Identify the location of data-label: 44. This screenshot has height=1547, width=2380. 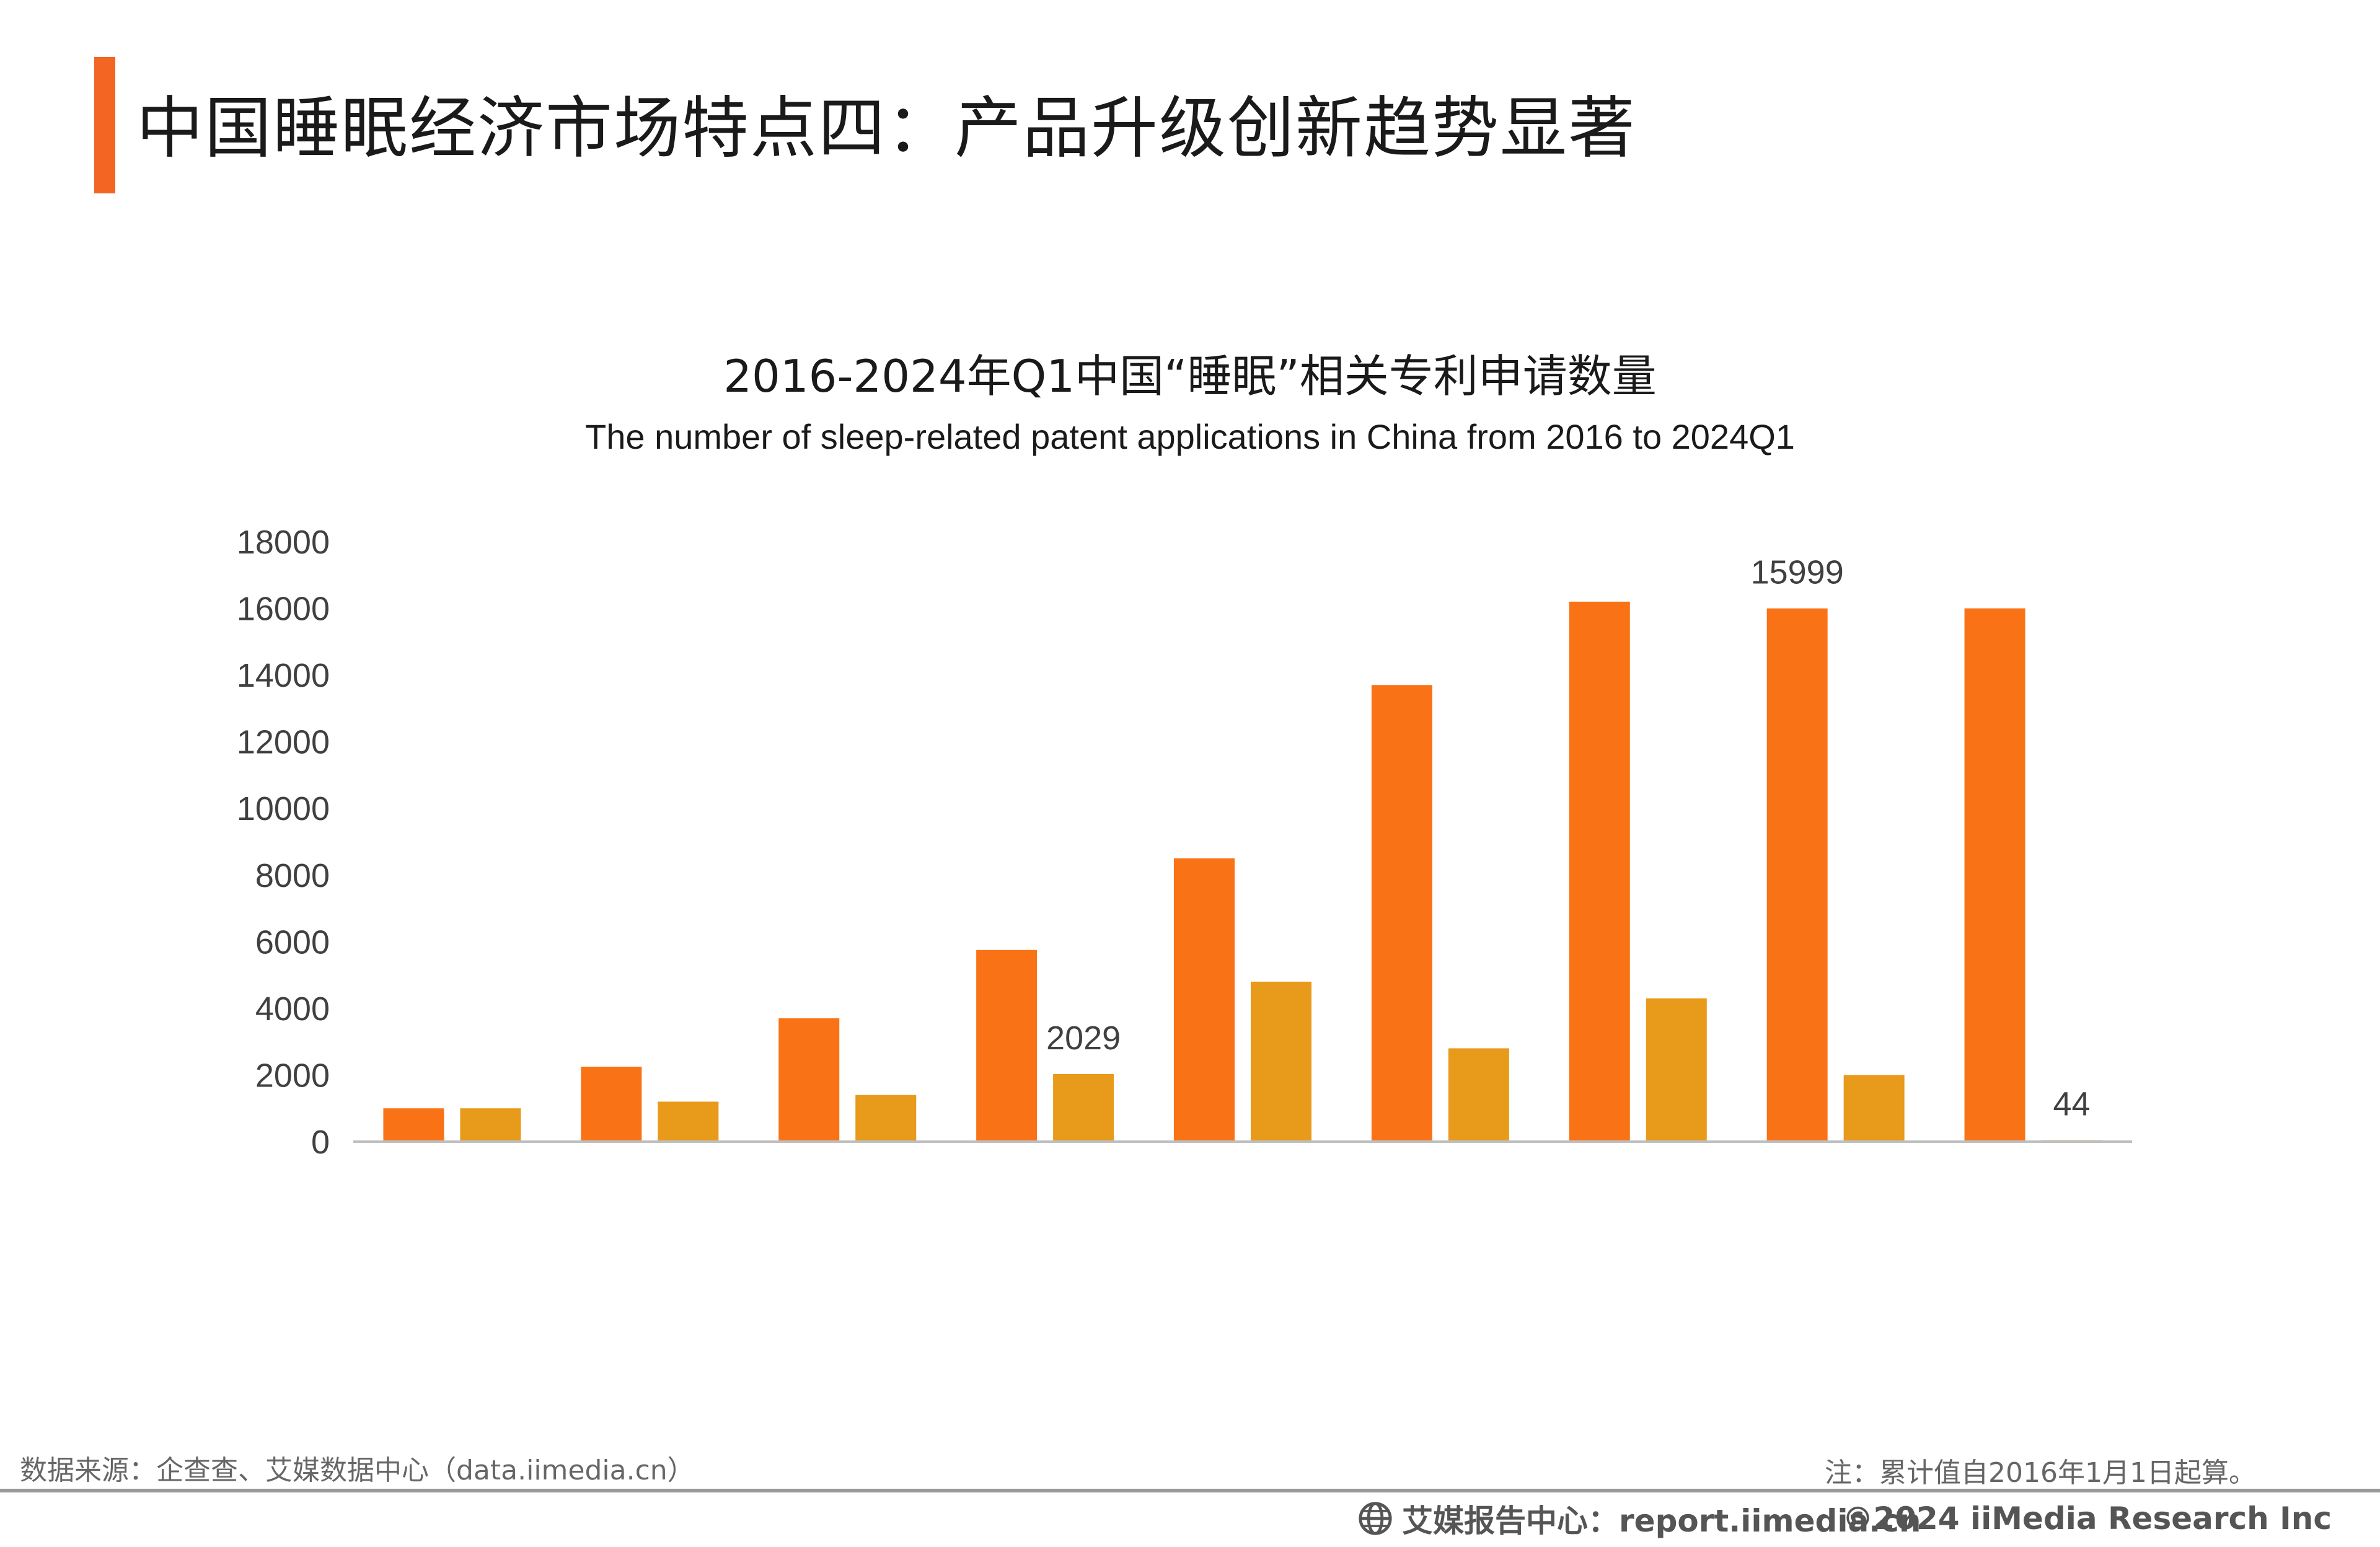
(2072, 1104).